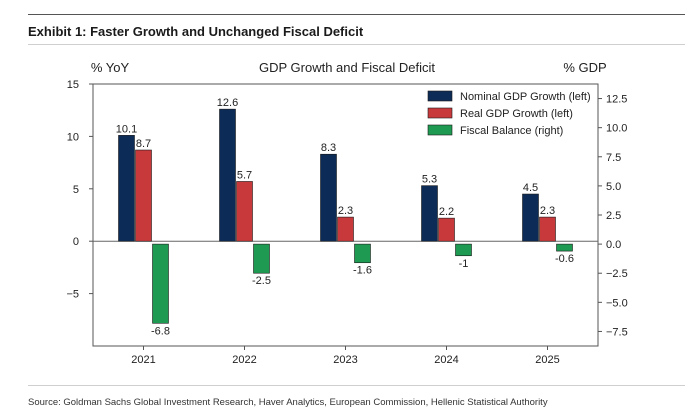 The width and height of the screenshot is (695, 418). Describe the element at coordinates (261, 281) in the screenshot. I see `data-label: -2.5` at that location.